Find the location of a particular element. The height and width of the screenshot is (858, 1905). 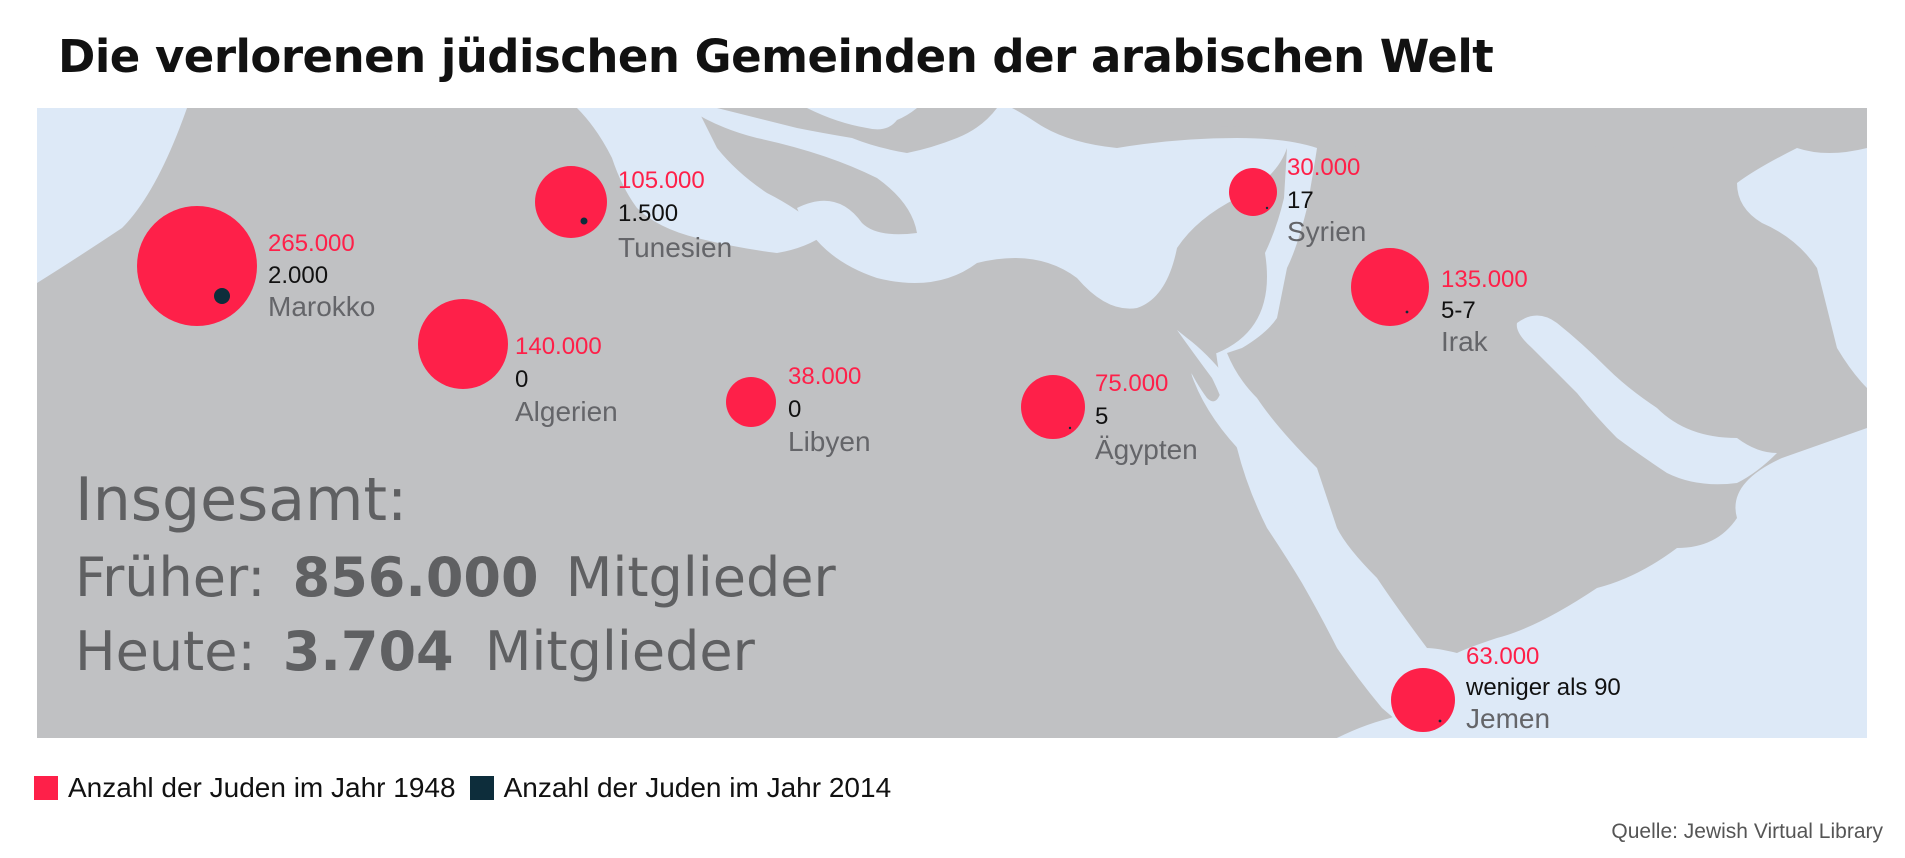

summary-before-unit: Mitglieder is located at coordinates (701, 577).